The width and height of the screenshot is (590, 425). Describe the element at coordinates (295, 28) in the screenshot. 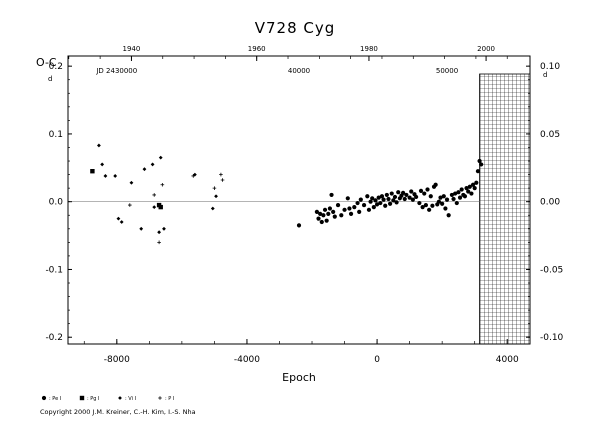

I see `chart-title: V728 Cyg` at that location.